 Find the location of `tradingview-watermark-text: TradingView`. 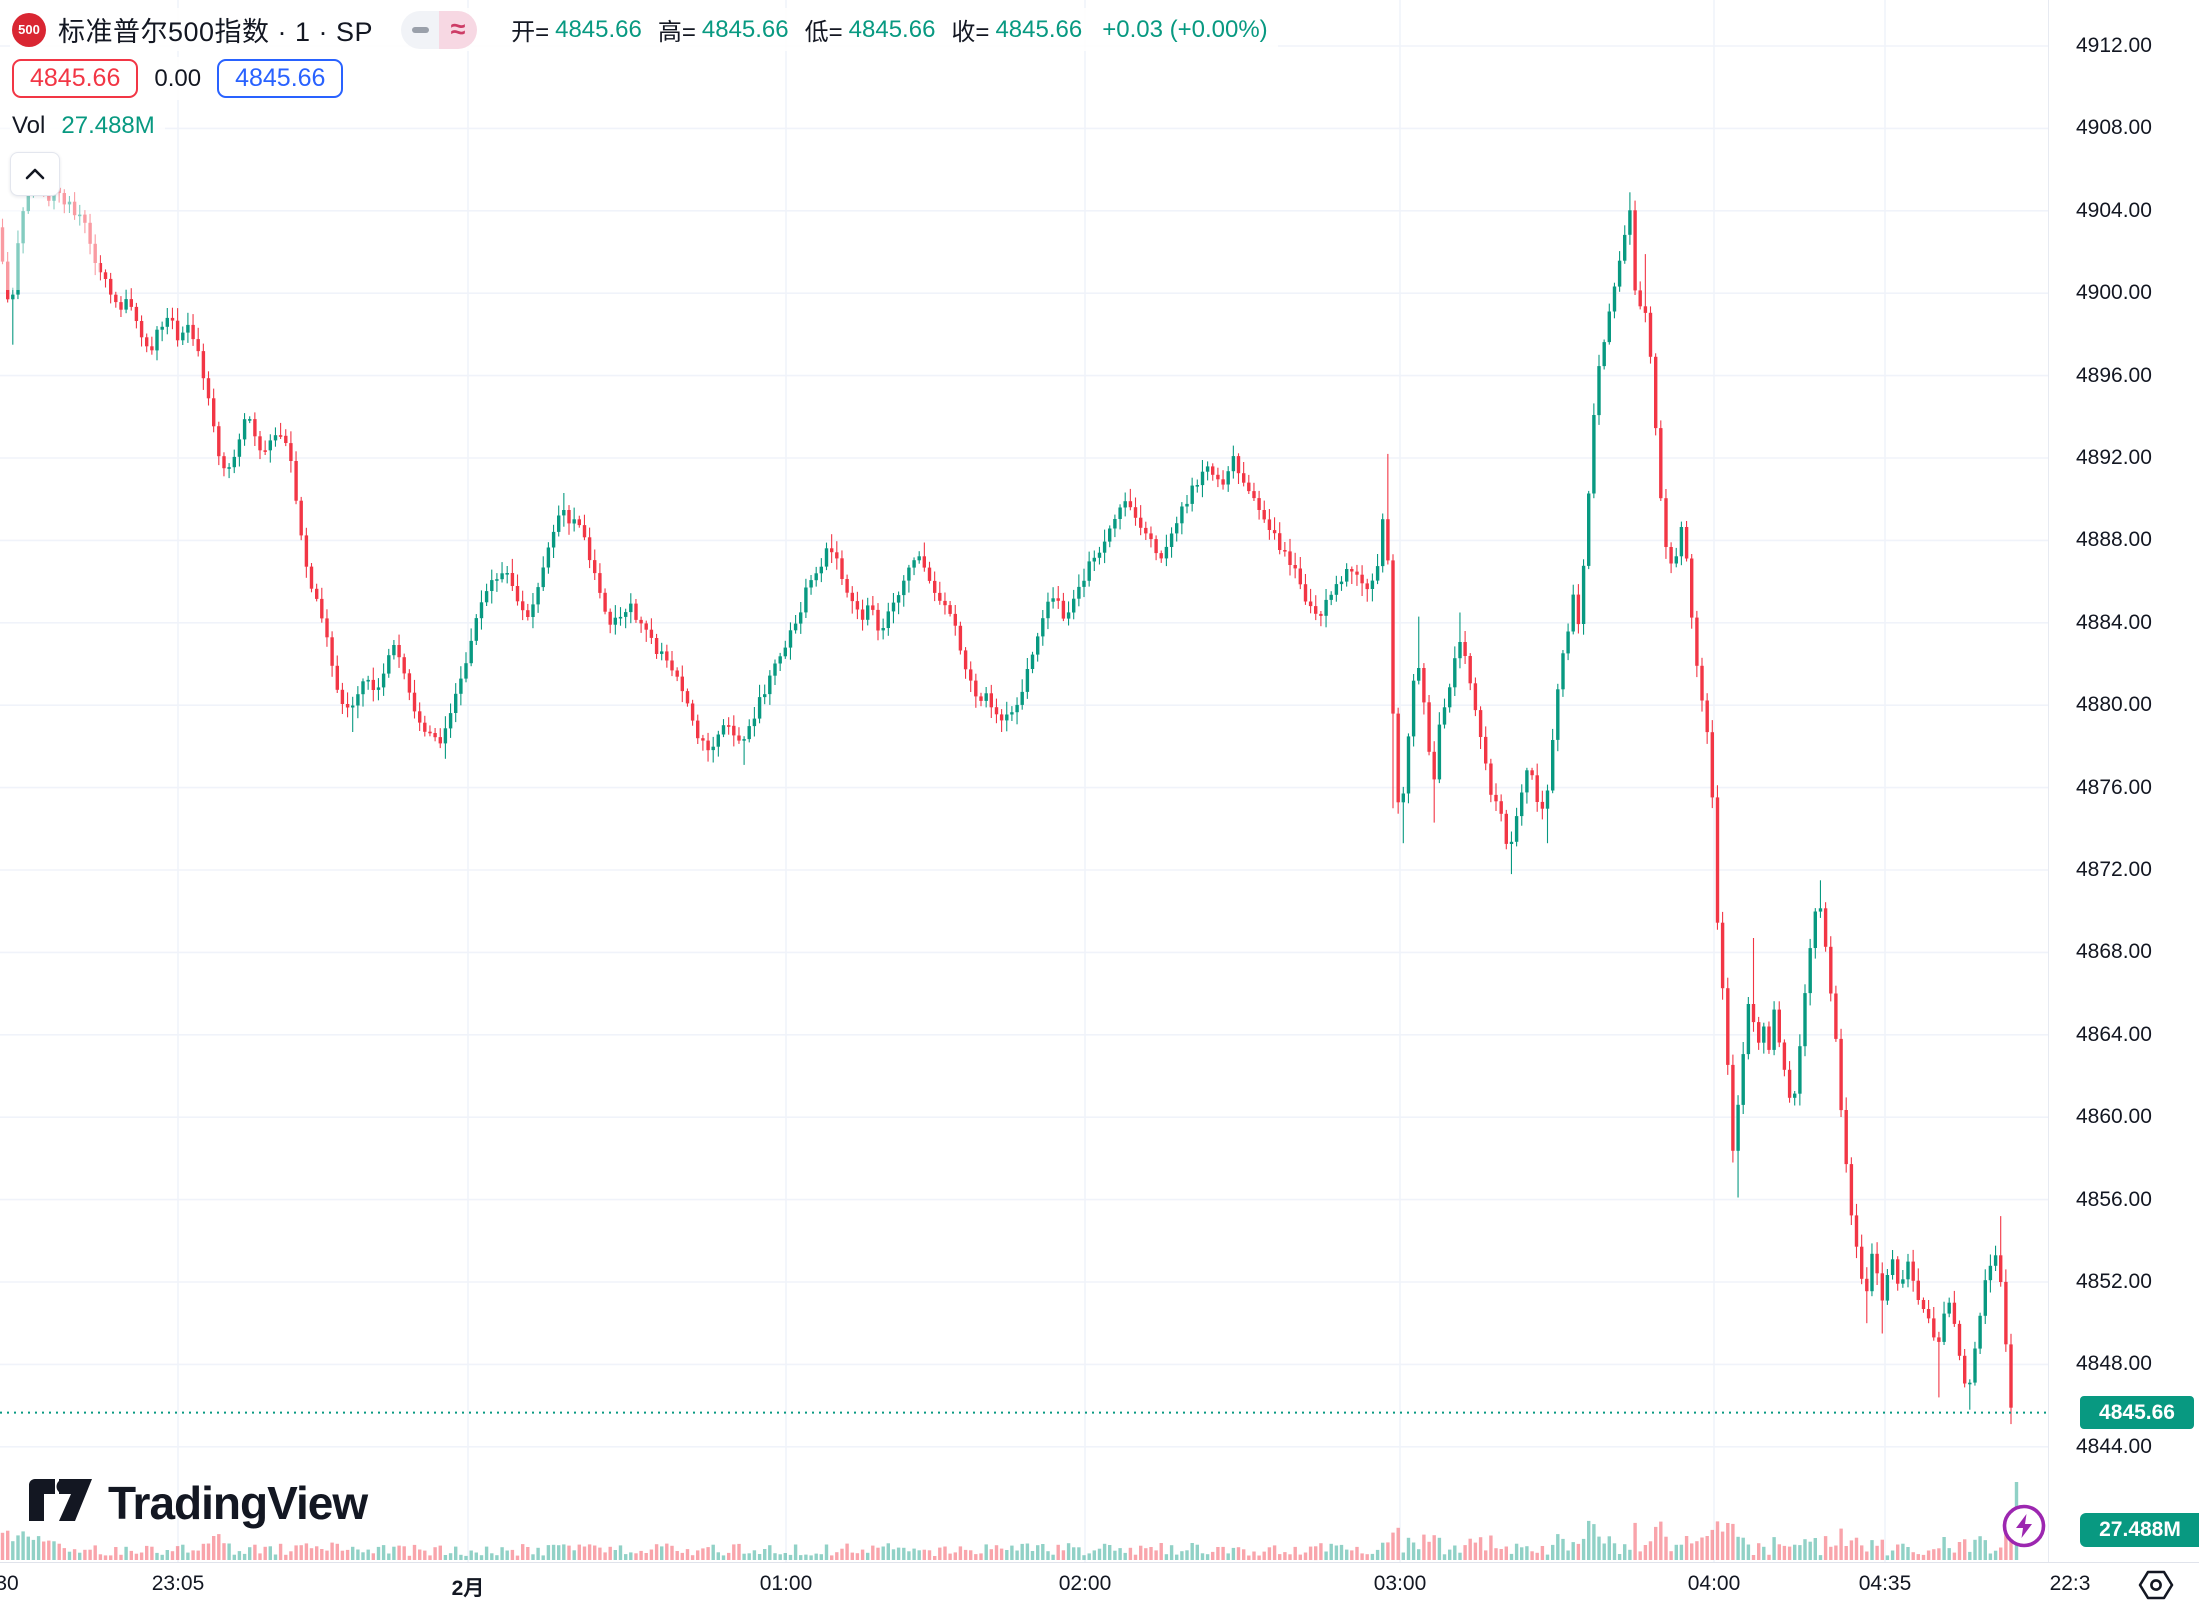

tradingview-watermark-text: TradingView is located at coordinates (238, 1503).